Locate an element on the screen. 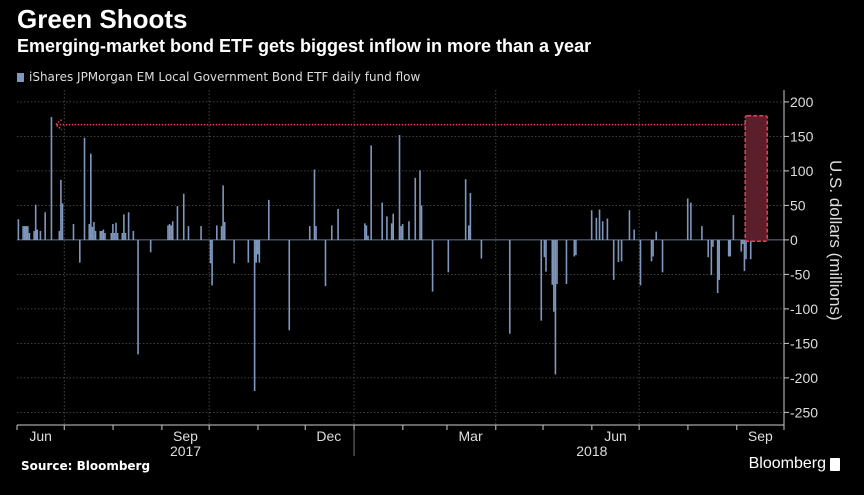 The width and height of the screenshot is (864, 495). chart-icon is located at coordinates (835, 464).